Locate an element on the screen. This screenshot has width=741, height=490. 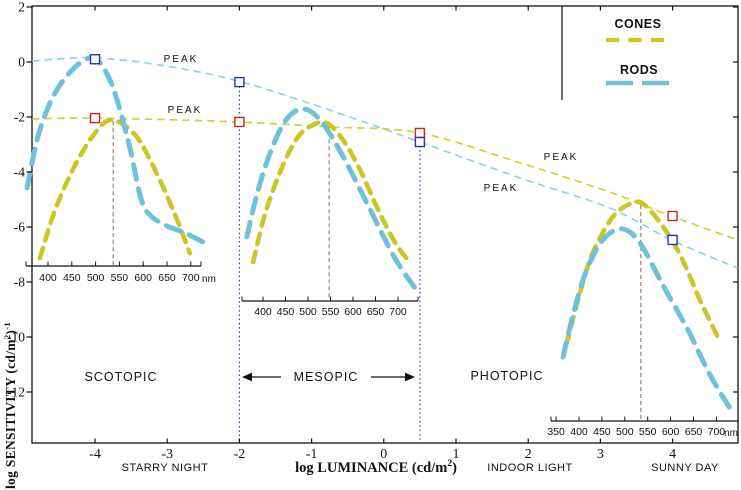
x-tick-label: -2 is located at coordinates (240, 454).